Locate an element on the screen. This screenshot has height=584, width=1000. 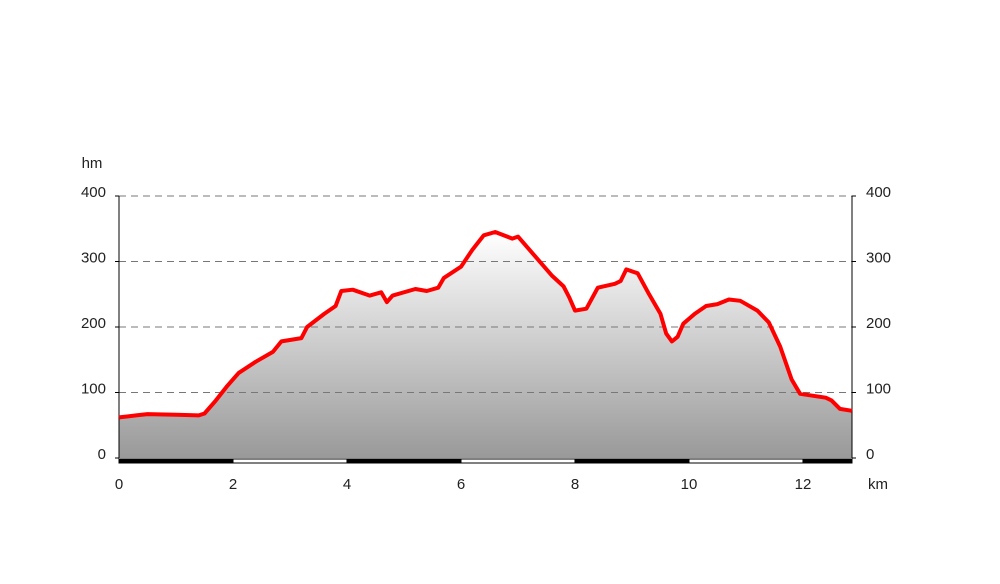
y-tick-label: 400 is located at coordinates (93, 192).